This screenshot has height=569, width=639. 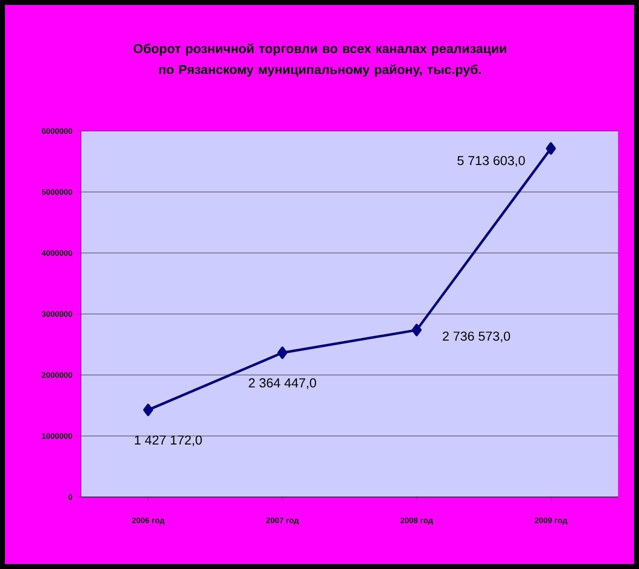 I want to click on data-label: 5 713 603,0, so click(x=491, y=161).